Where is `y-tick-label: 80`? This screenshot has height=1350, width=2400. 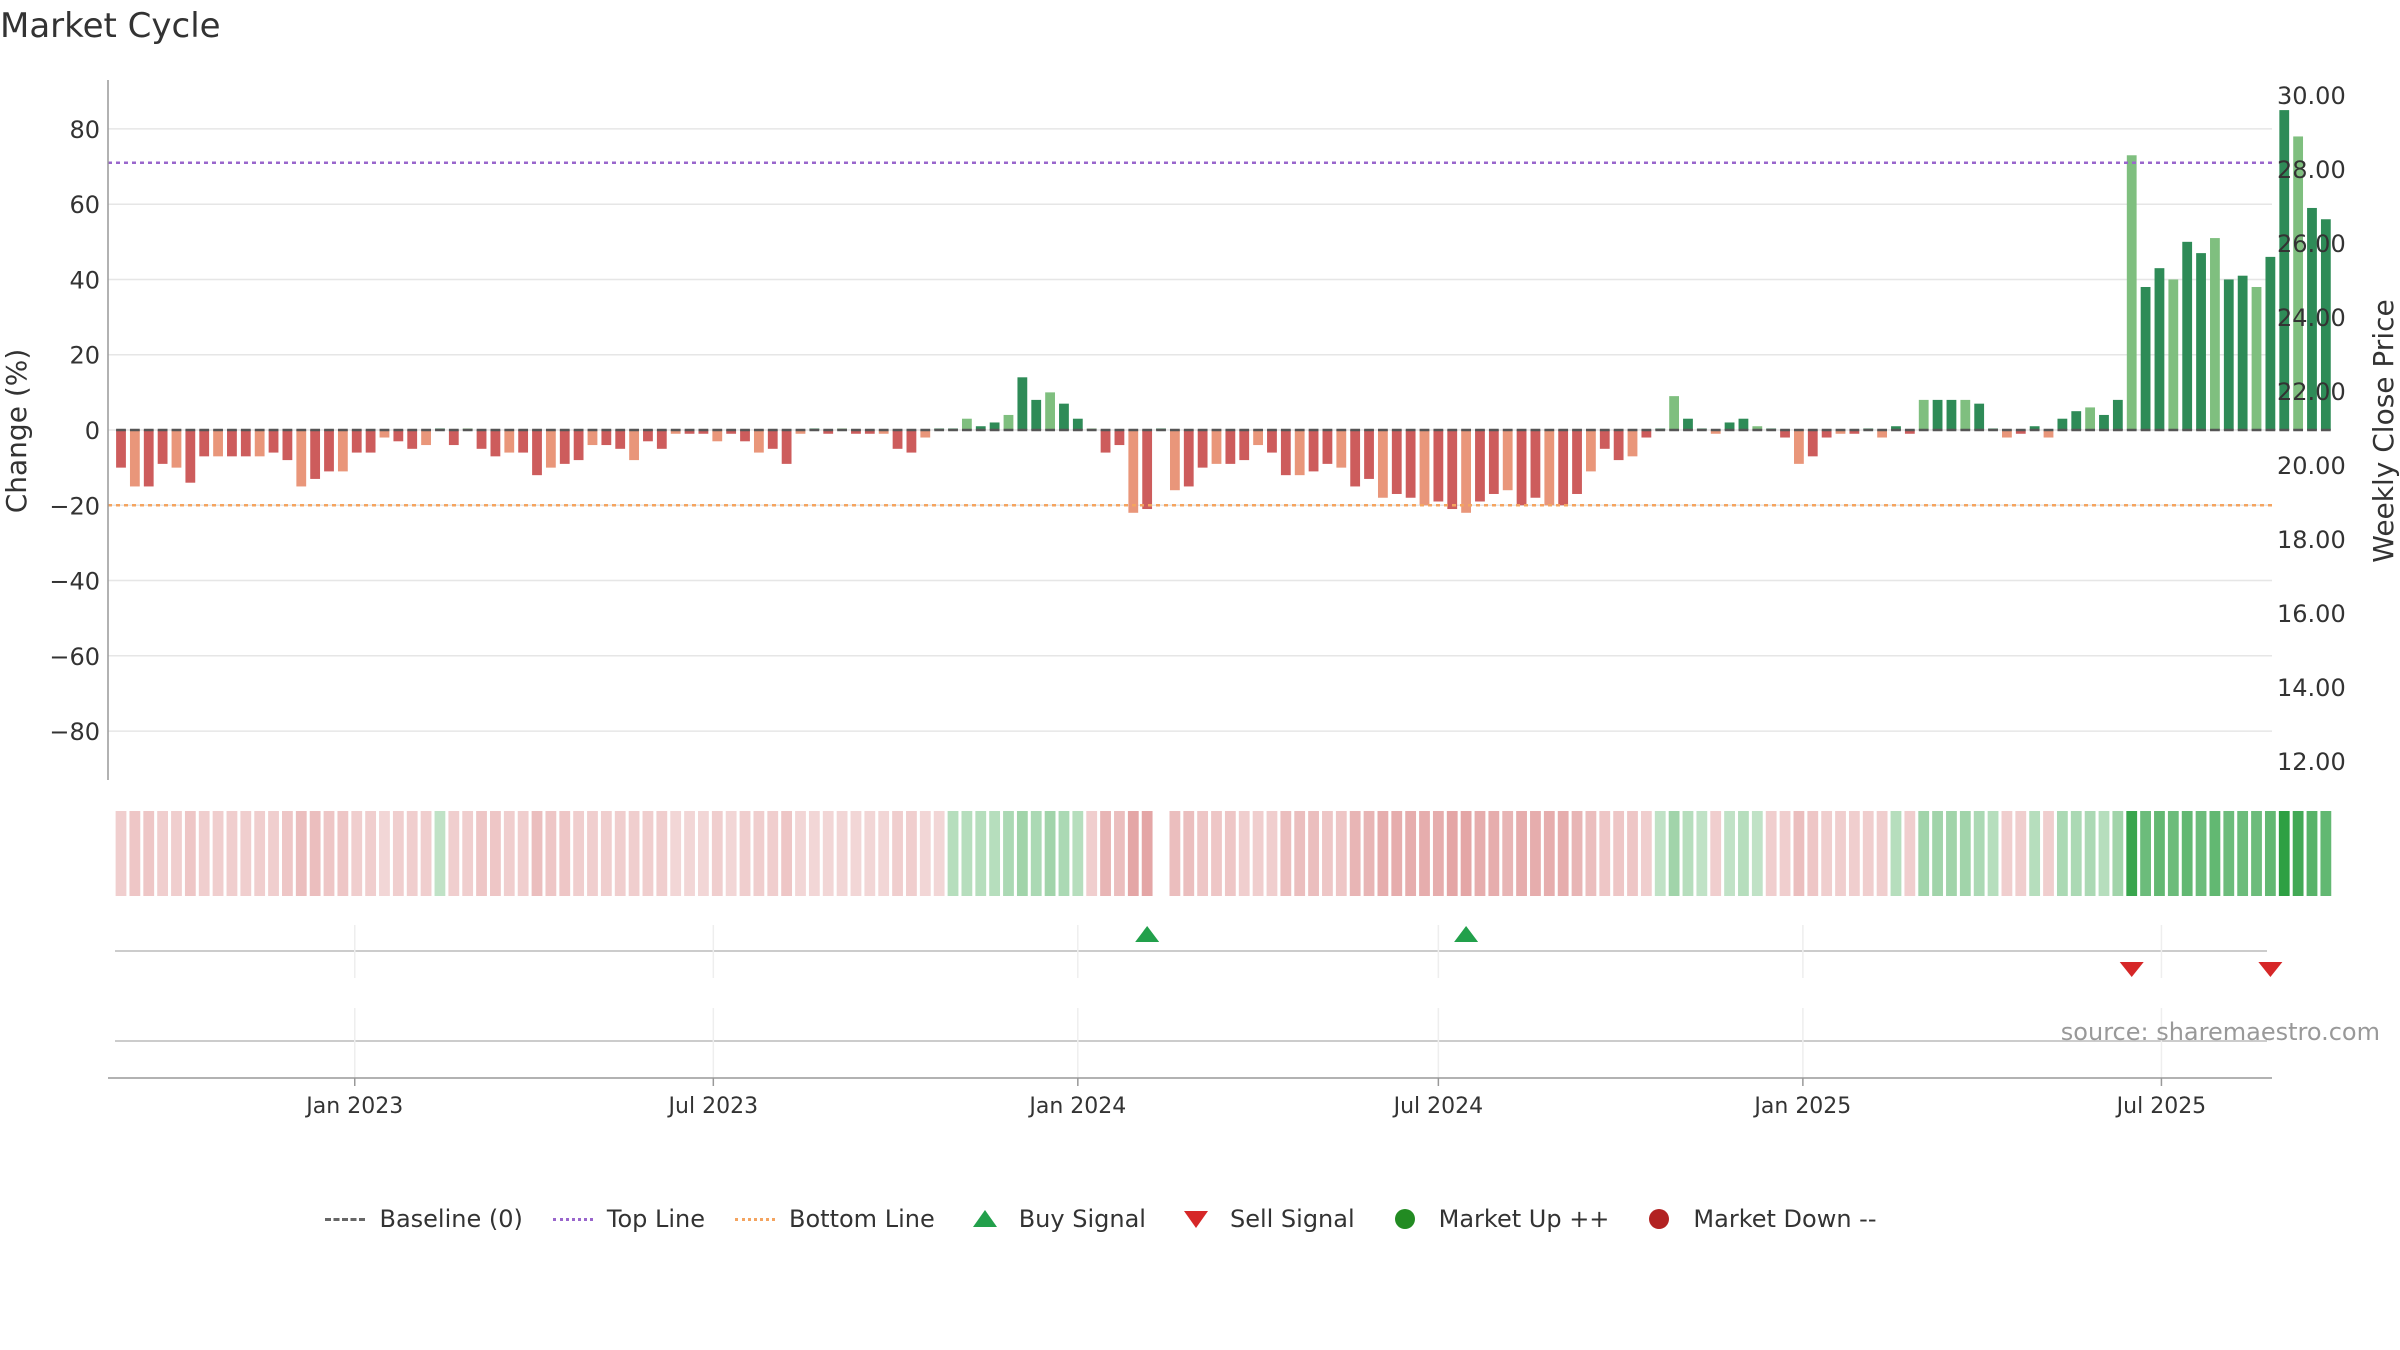
y-tick-label: 80 is located at coordinates (84, 130).